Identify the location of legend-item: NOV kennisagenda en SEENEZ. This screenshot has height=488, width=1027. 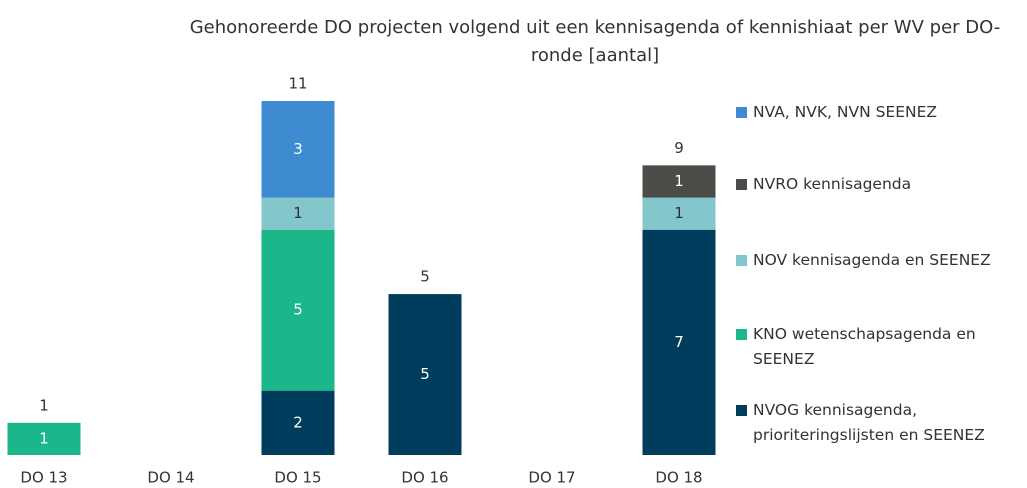
(881, 260).